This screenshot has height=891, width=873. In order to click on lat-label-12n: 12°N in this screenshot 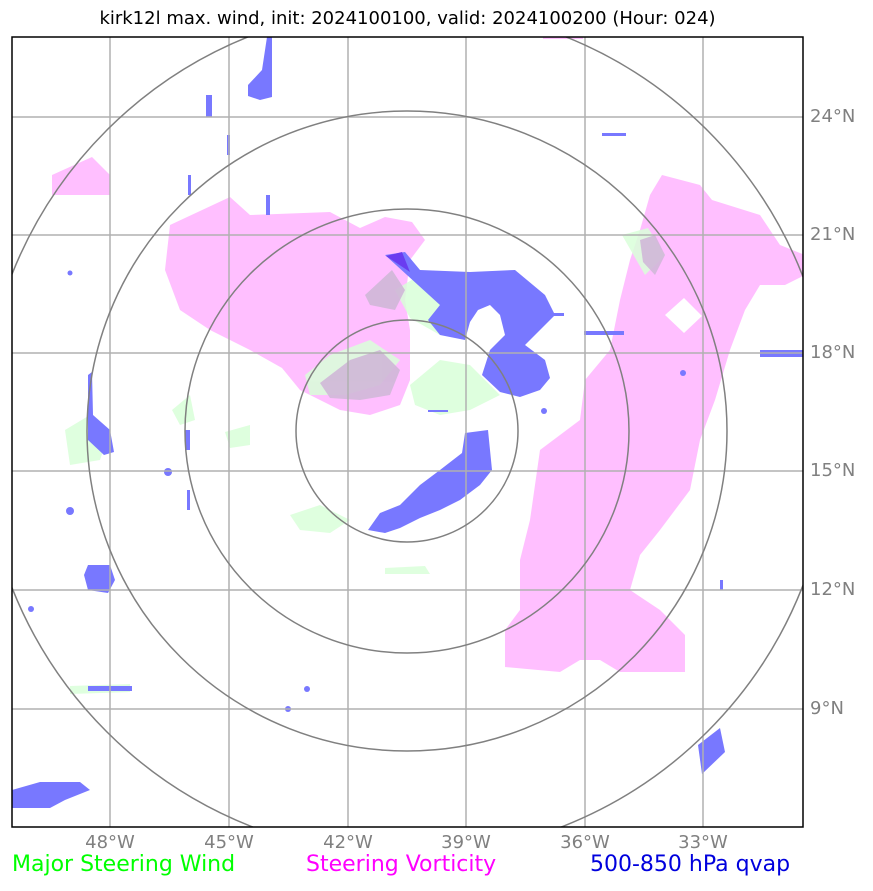, I will do `click(833, 589)`.